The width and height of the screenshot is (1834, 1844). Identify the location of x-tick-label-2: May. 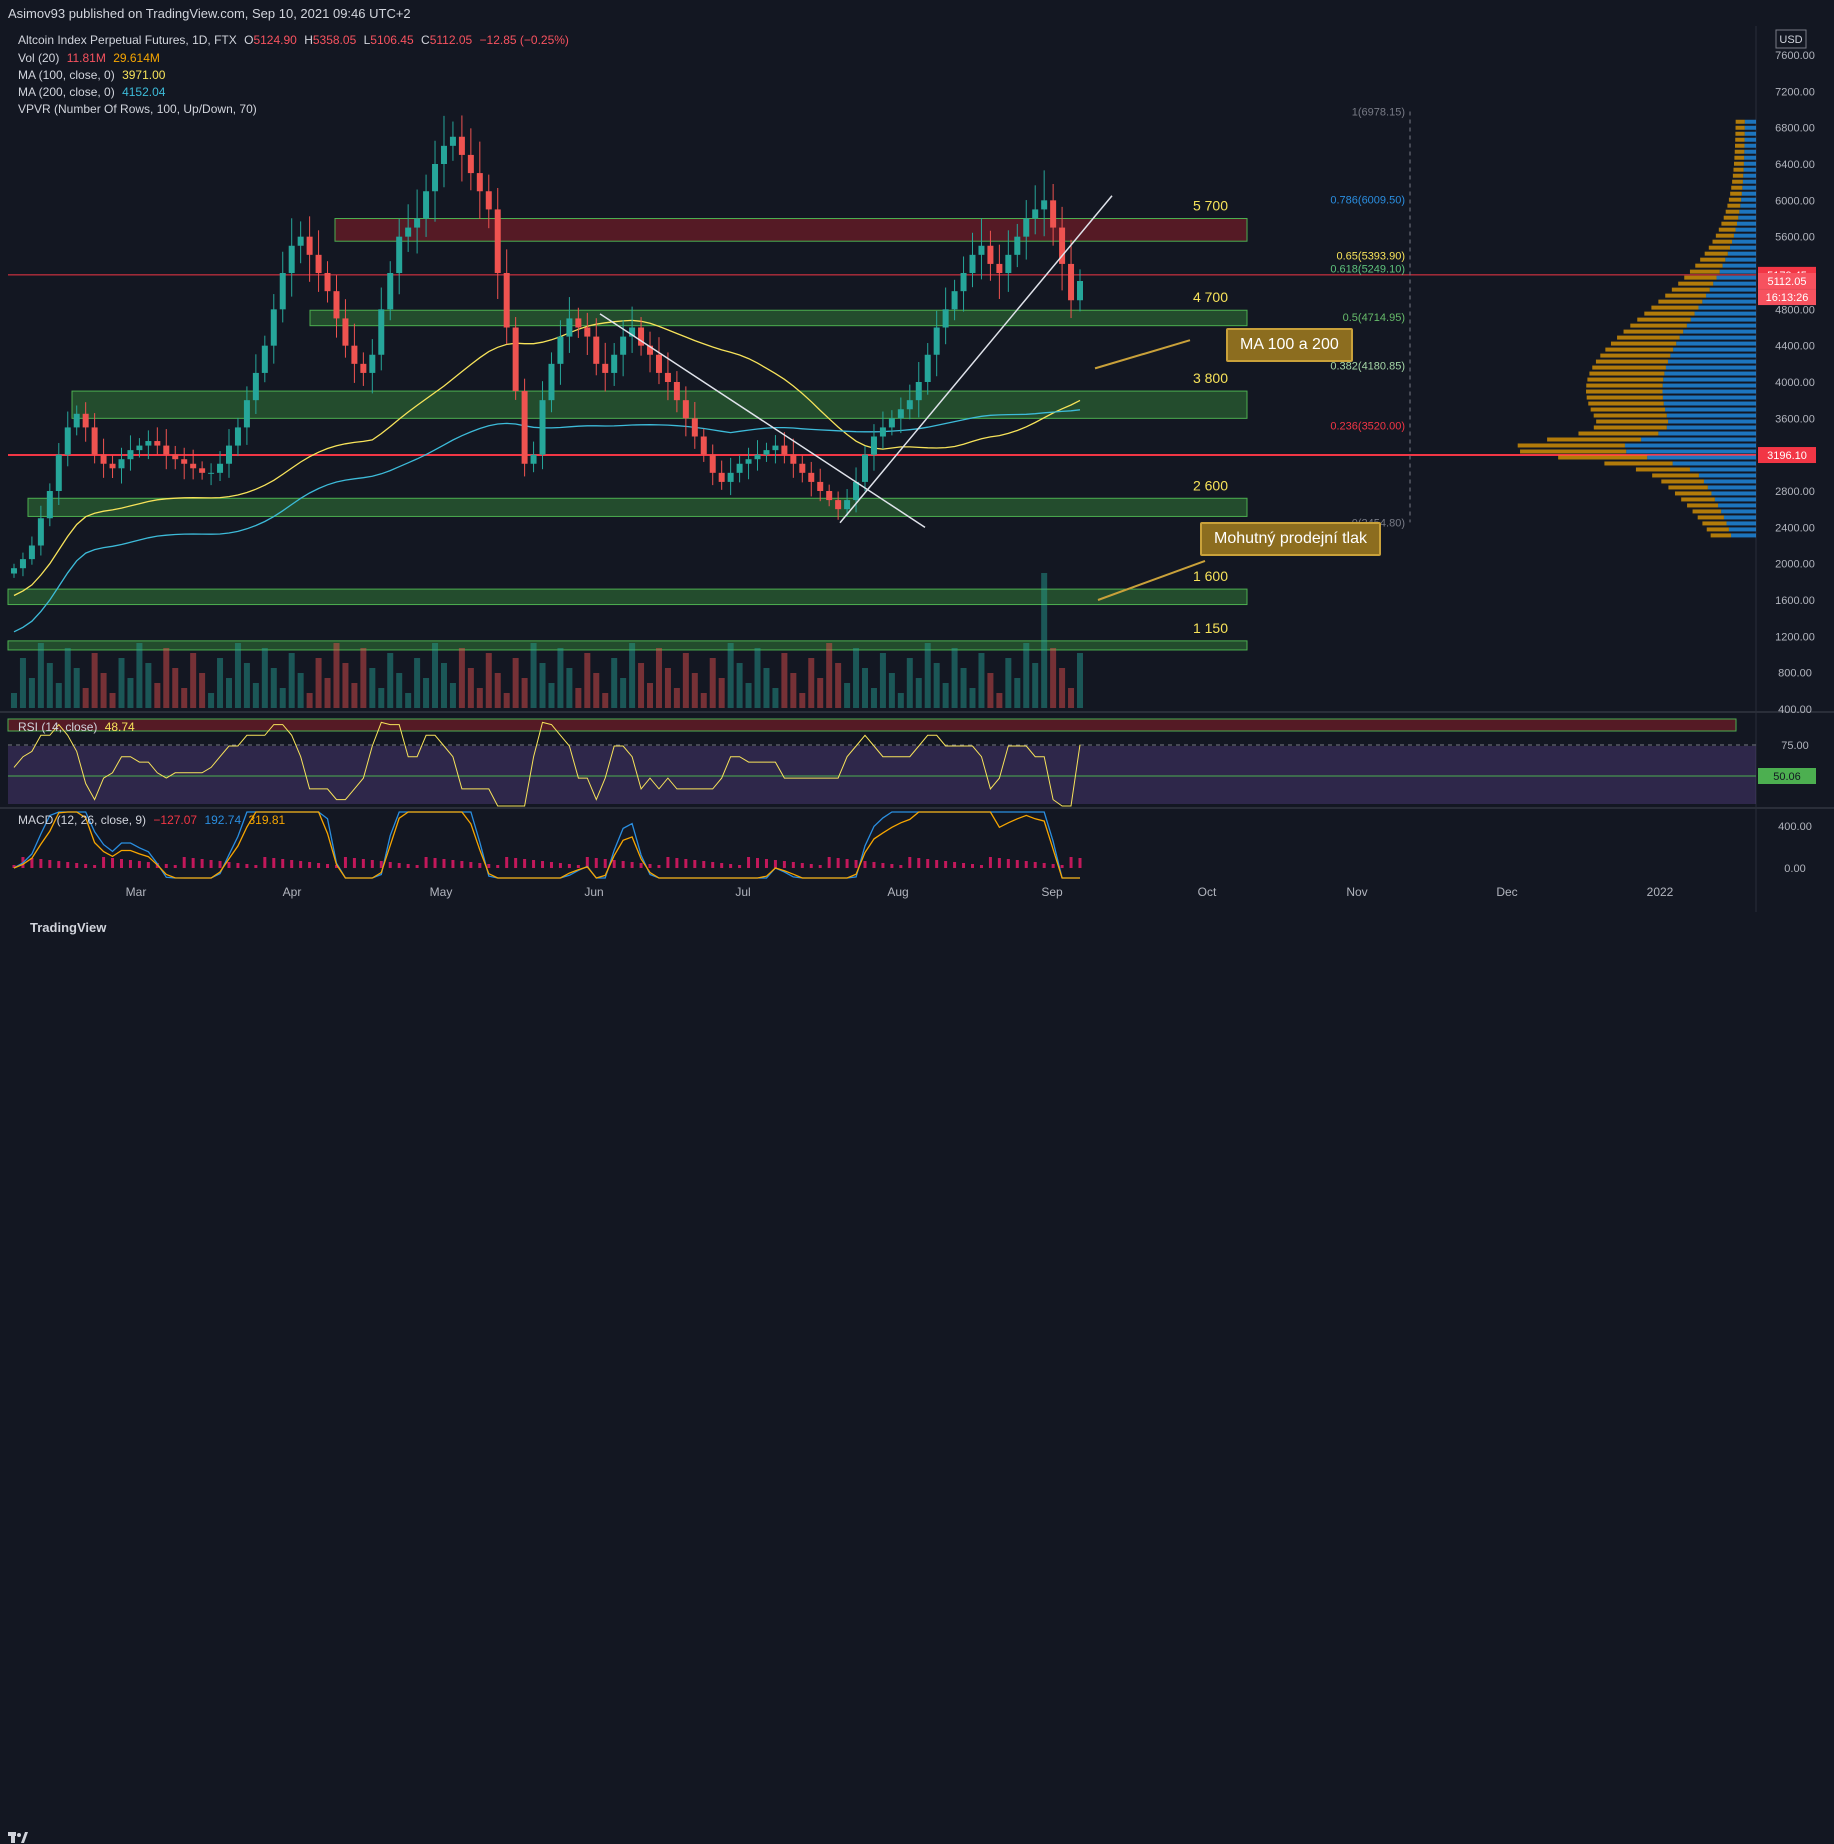
(441, 892).